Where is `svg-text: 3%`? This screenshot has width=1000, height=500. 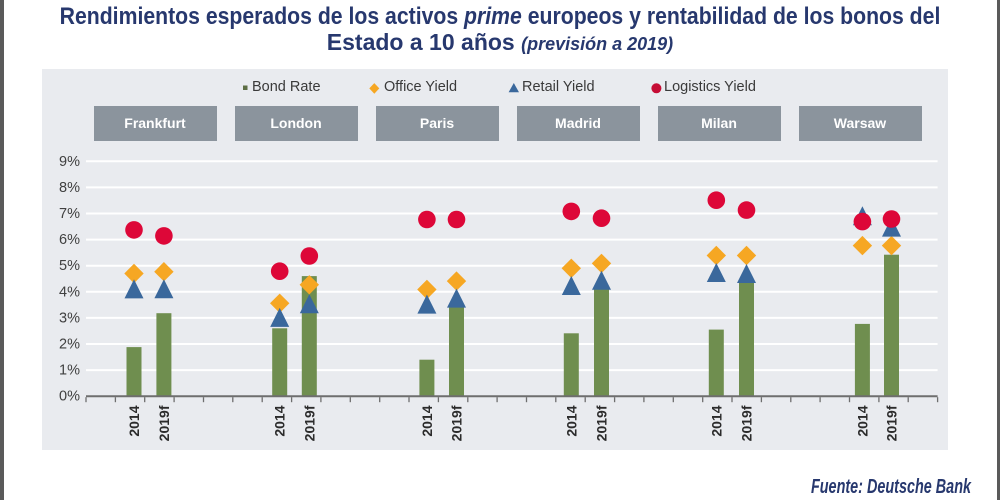
svg-text: 3% is located at coordinates (69, 318).